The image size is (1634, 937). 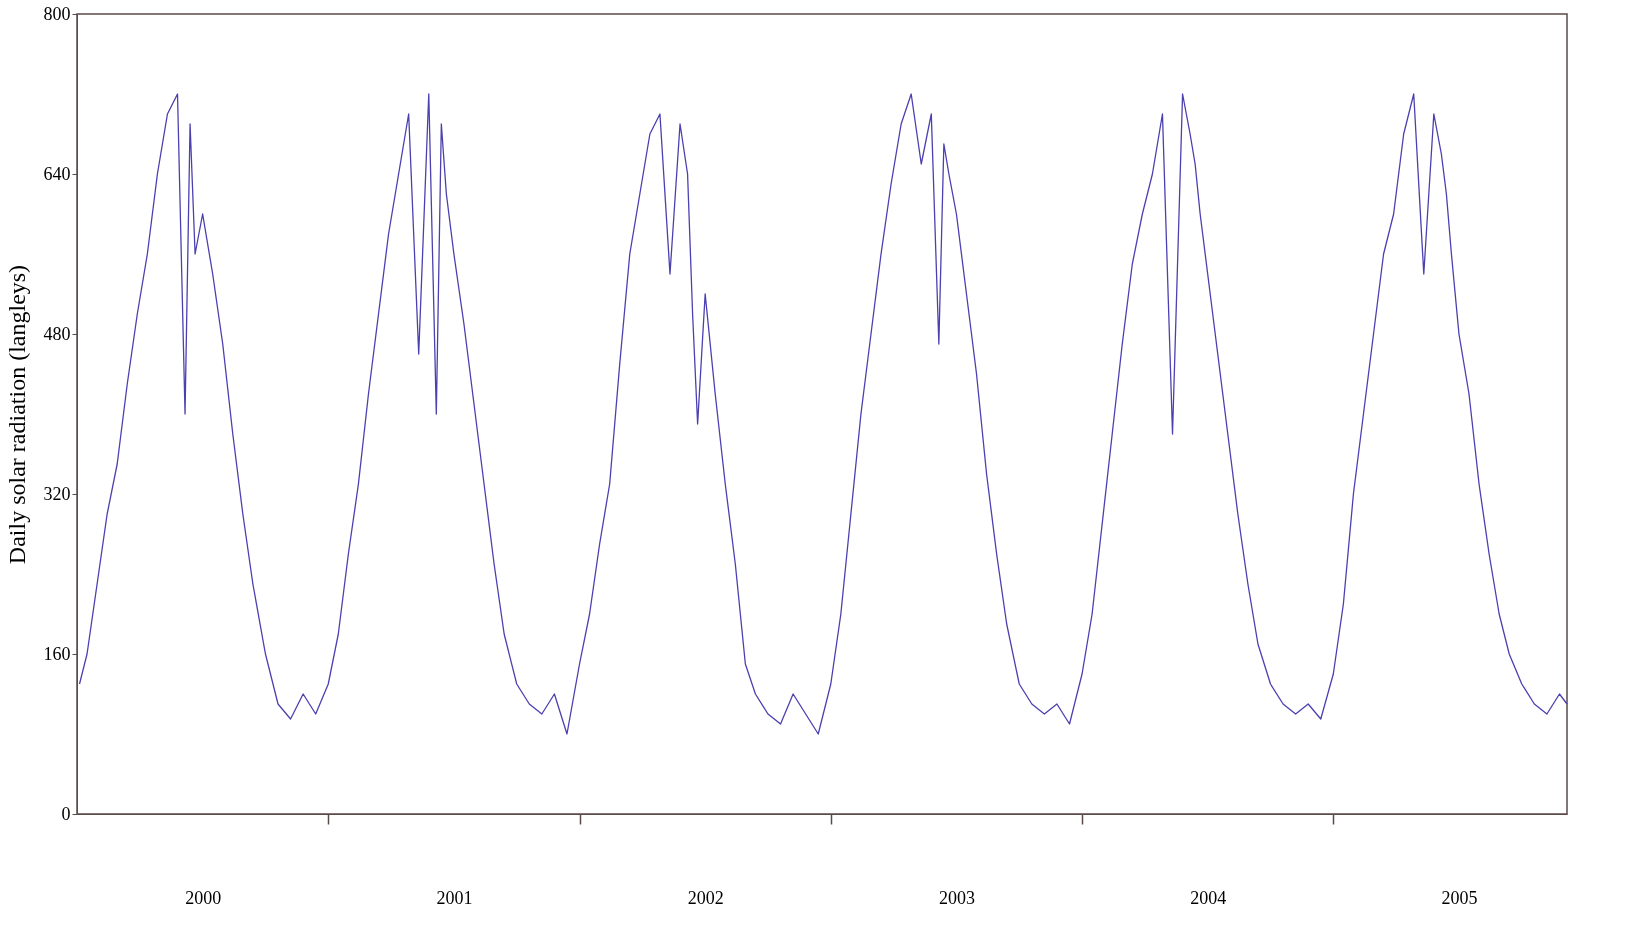 I want to click on x-tick-label: 2001, so click(x=454, y=897).